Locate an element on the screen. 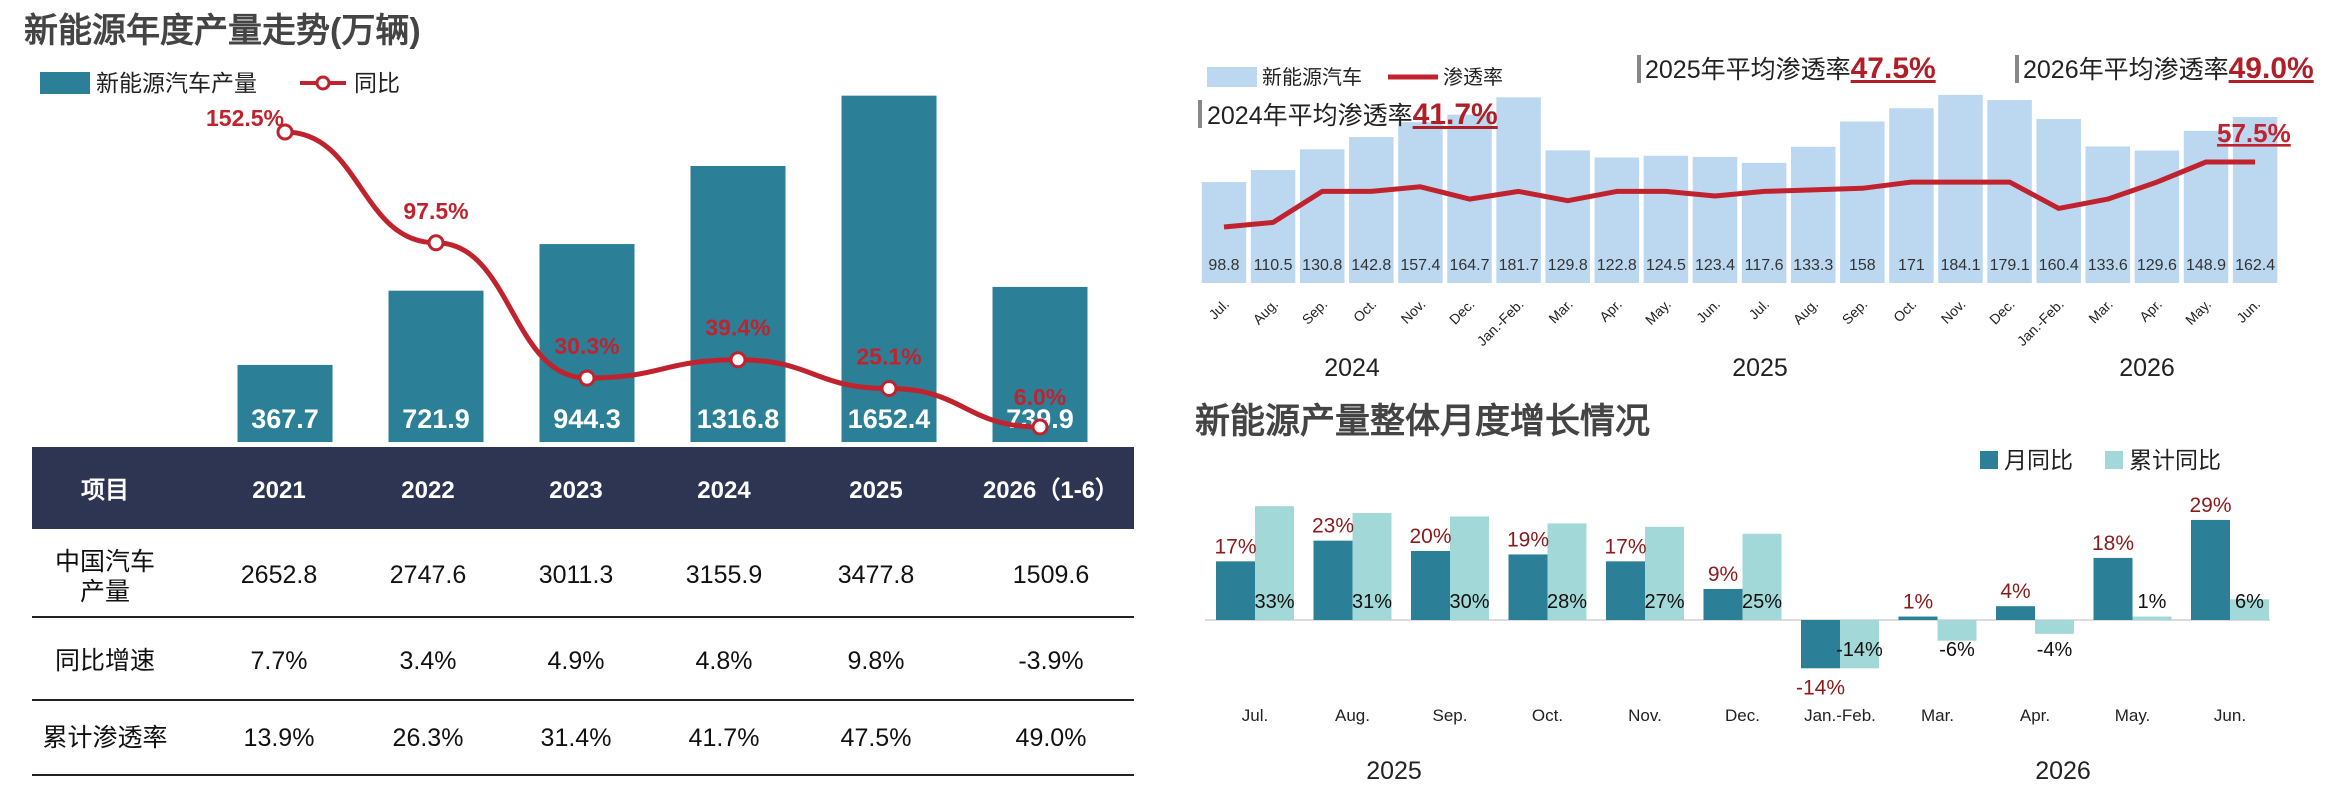  avg-2024-marker is located at coordinates (1200, 114).